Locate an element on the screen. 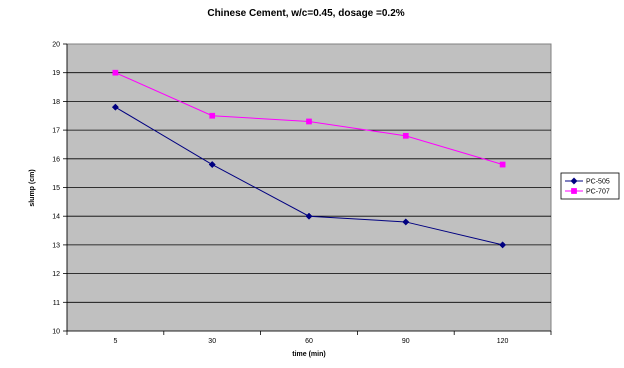 Image resolution: width=624 pixels, height=368 pixels. y-tick-label: 10 is located at coordinates (56, 332).